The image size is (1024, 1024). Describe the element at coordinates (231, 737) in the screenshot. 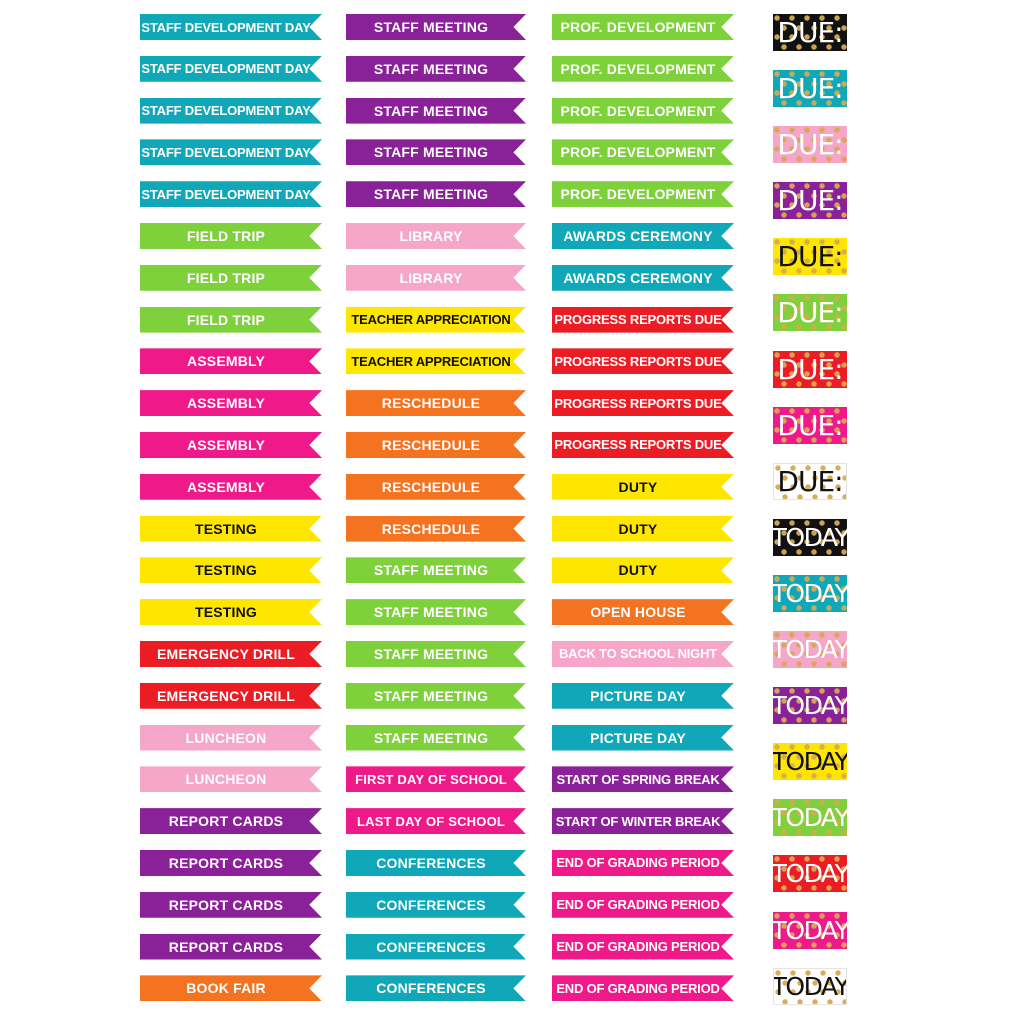

I see `banner-sticker: LUNCHEON` at that location.